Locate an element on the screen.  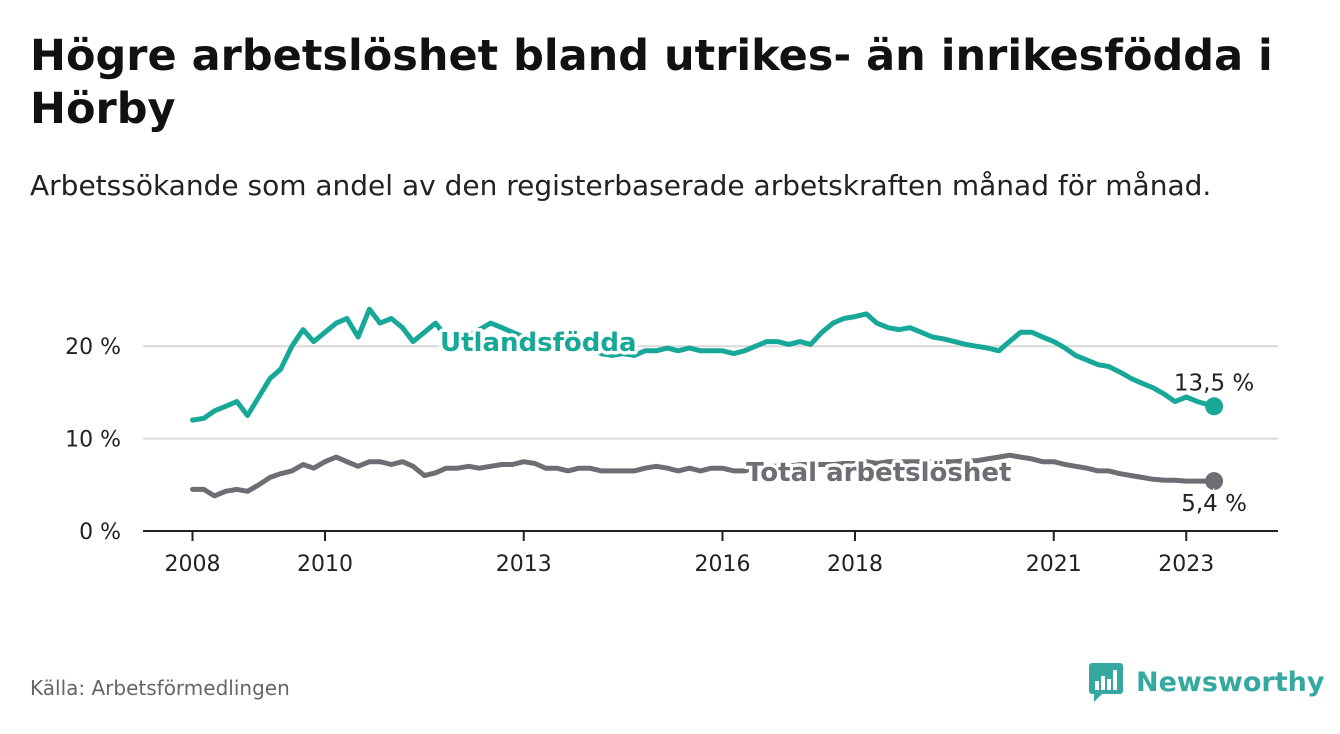
x-tick-label: 2021 is located at coordinates (1054, 564).